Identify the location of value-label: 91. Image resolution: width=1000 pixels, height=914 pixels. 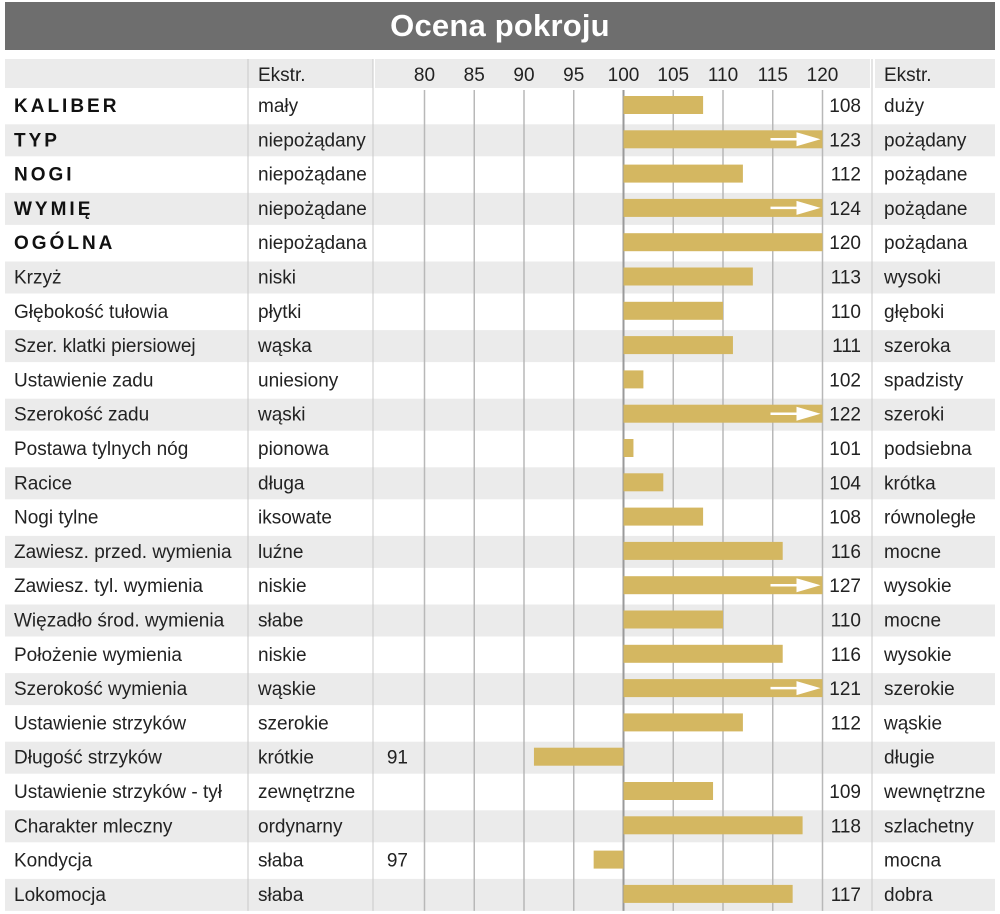
(397, 758).